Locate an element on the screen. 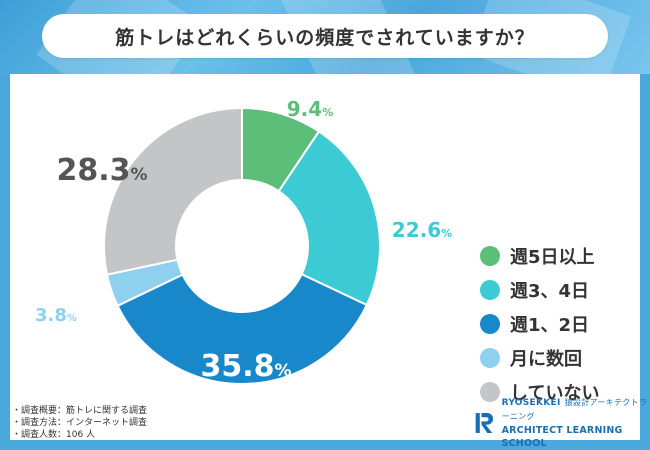 The width and height of the screenshot is (650, 450). footnote-respondents: ・調査人数：106 人 is located at coordinates (54, 435).